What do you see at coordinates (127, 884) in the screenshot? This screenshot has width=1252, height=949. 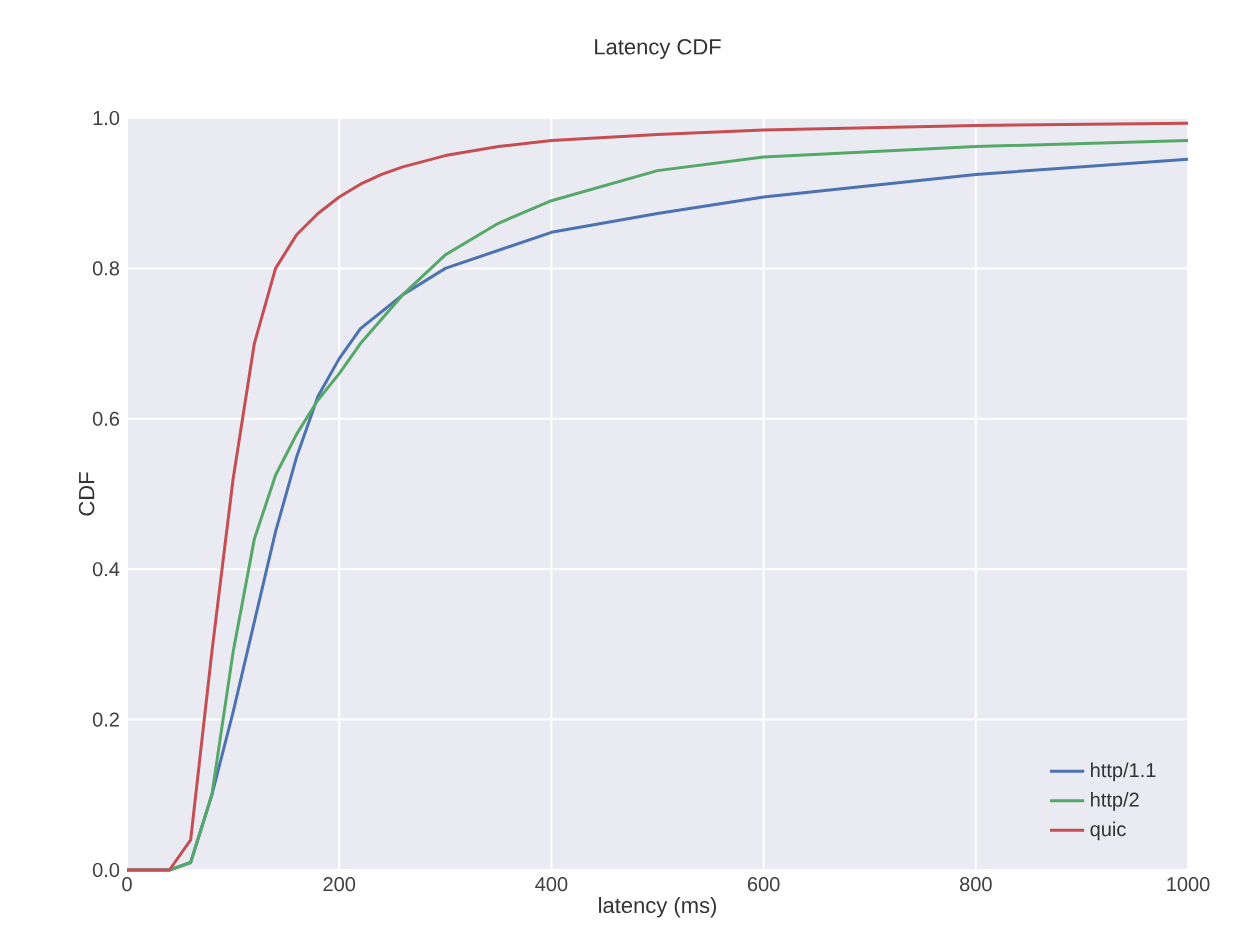 I see `x-tick-label: 0` at bounding box center [127, 884].